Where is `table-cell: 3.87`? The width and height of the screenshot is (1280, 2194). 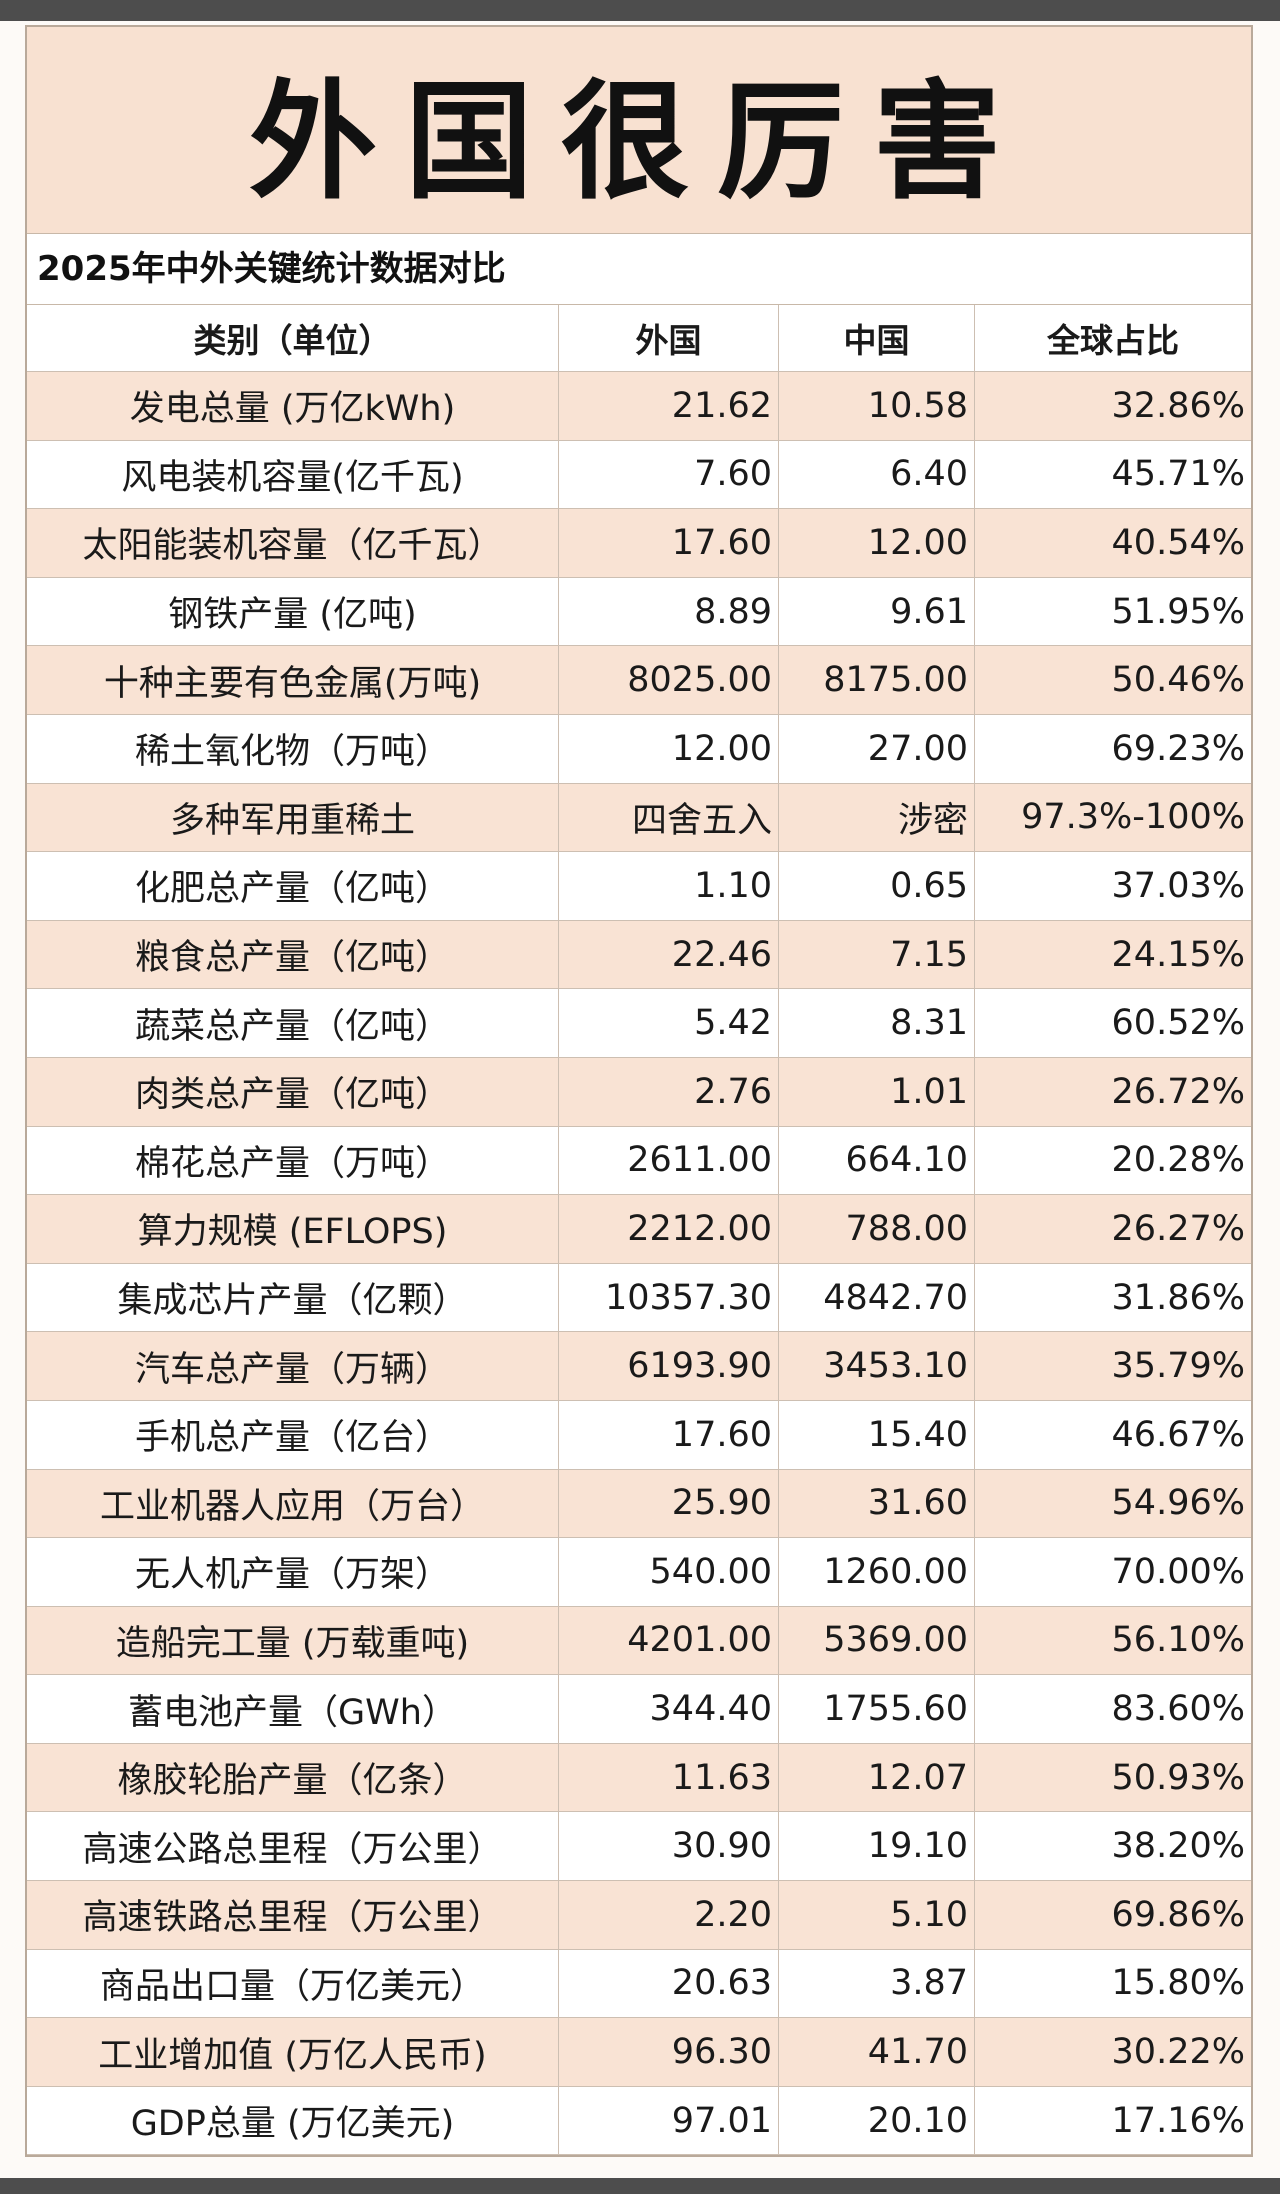 table-cell: 3.87 is located at coordinates (877, 1983).